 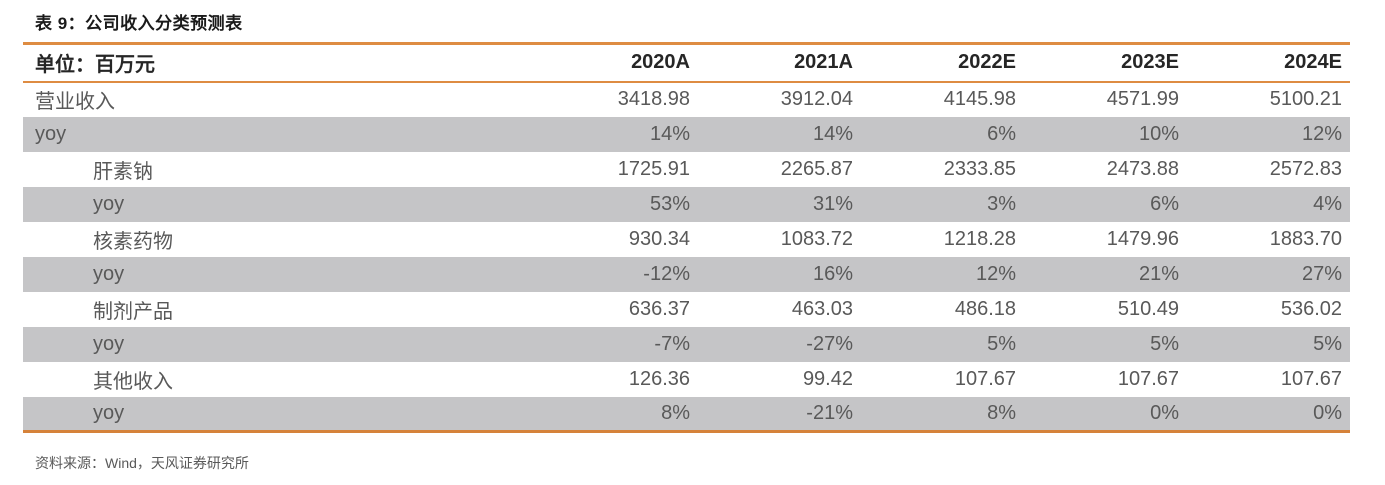 I want to click on row-label: 营业收入, so click(x=75, y=102).